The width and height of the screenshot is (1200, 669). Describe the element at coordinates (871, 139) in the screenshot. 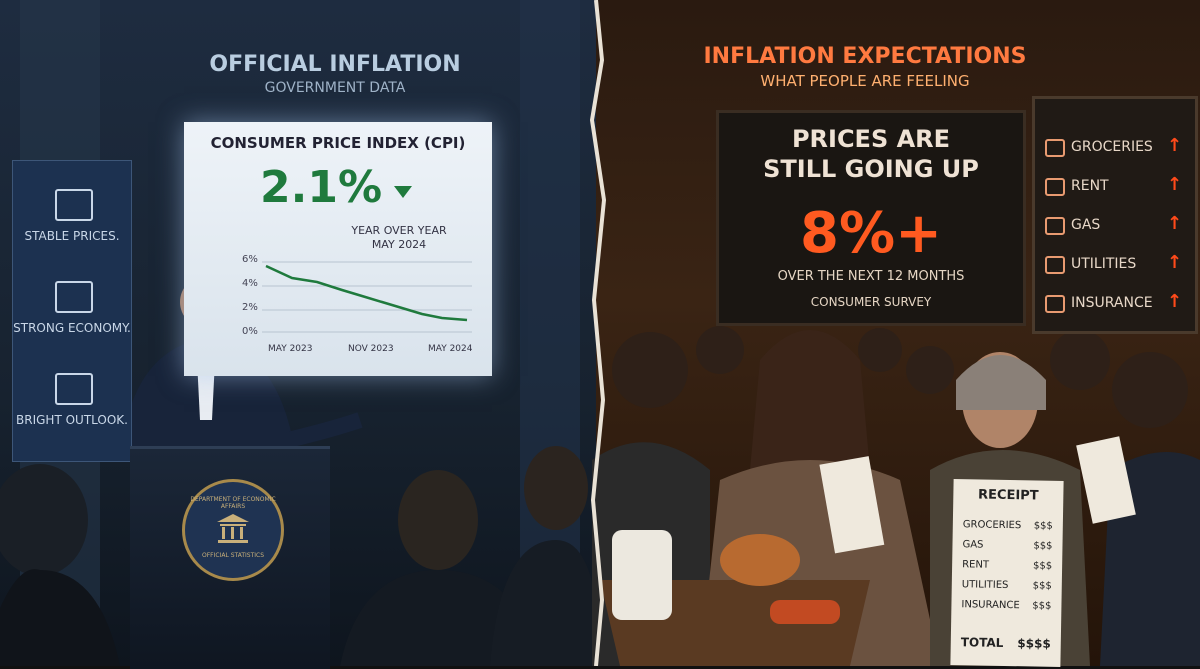

I see `board-line: PRICES ARE` at that location.